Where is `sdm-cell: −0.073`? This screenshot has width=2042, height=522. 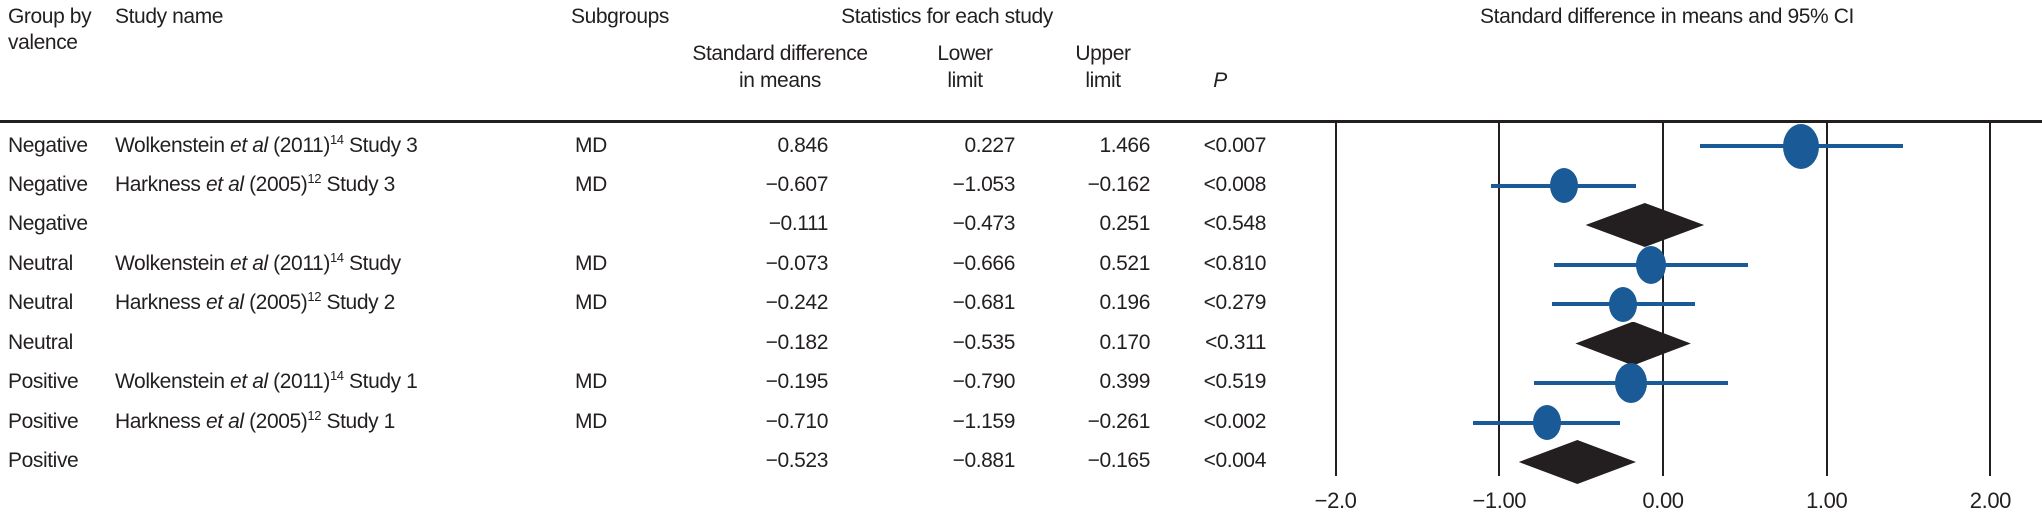
sdm-cell: −0.073 is located at coordinates (797, 263).